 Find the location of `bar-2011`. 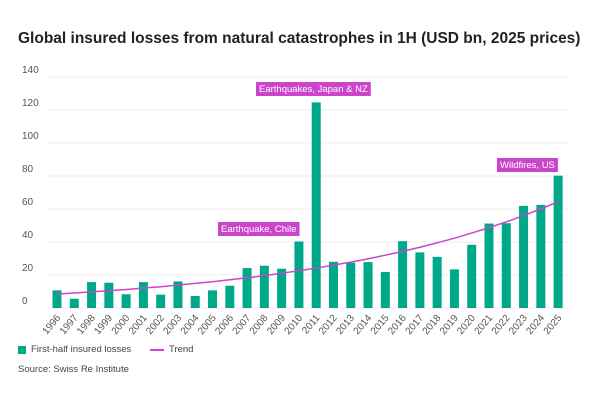

bar-2011 is located at coordinates (316, 205).